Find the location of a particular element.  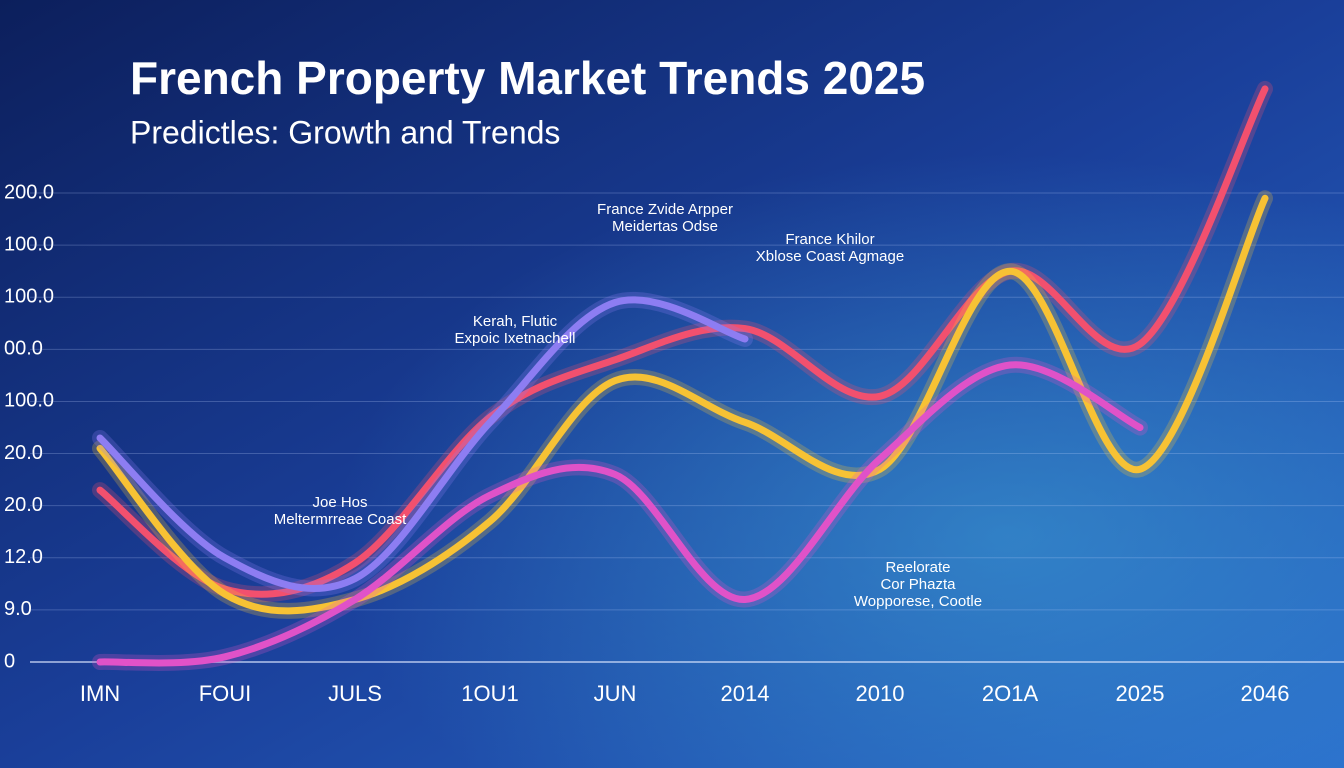

annotation: Kerah, Flutic is located at coordinates (515, 321).